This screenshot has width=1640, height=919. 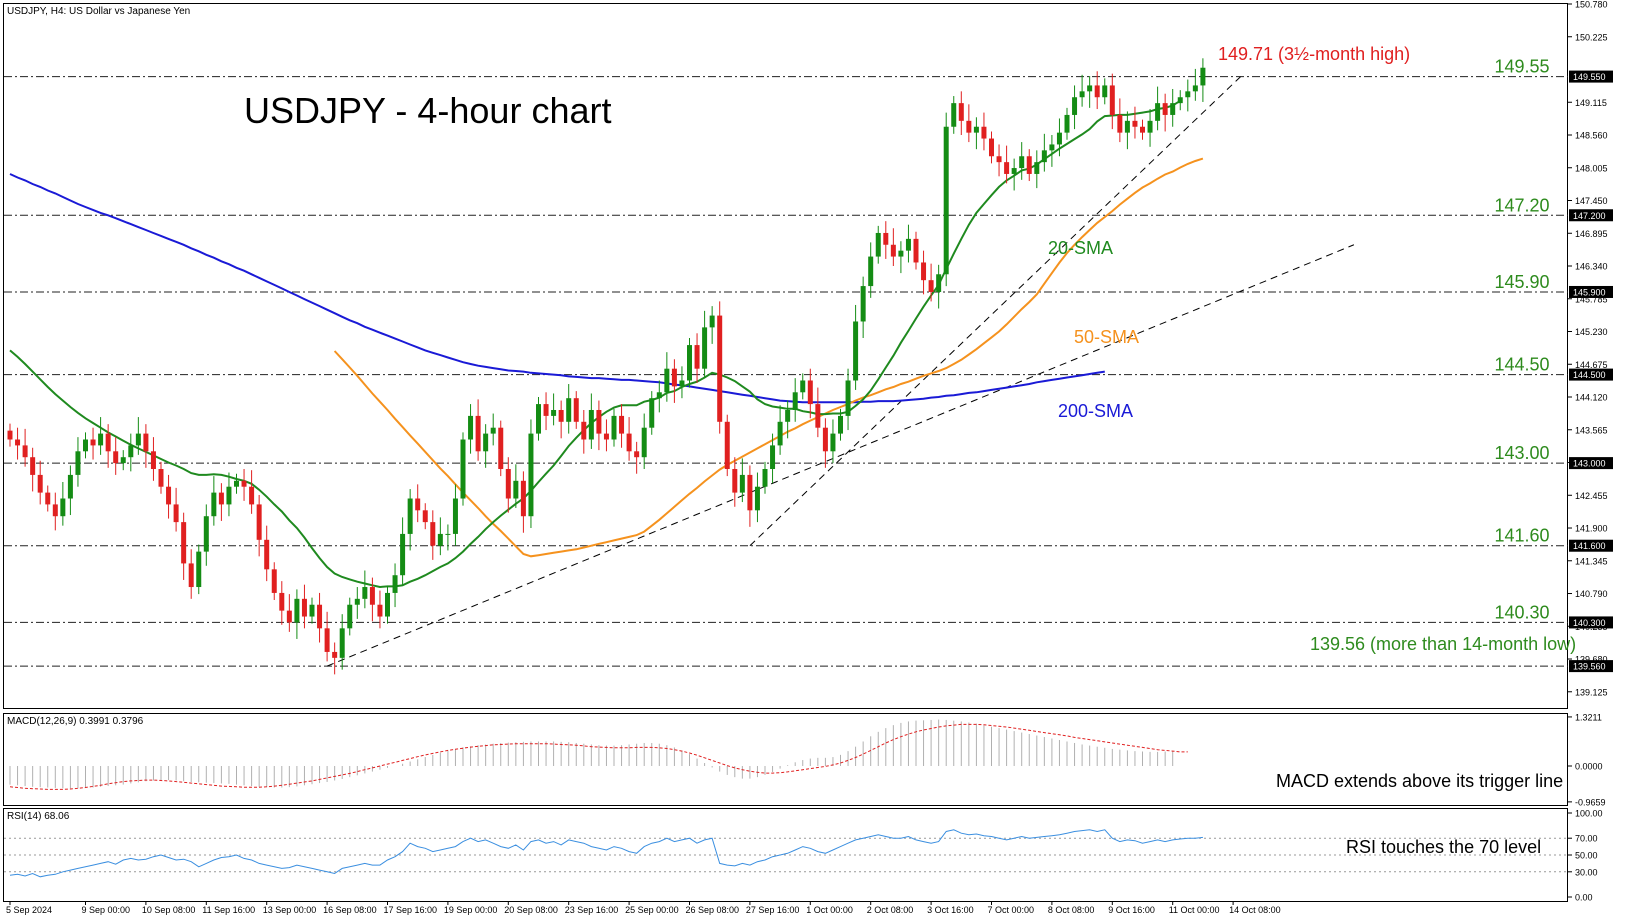 I want to click on price-tick-label: 148.560, so click(x=1591, y=136).